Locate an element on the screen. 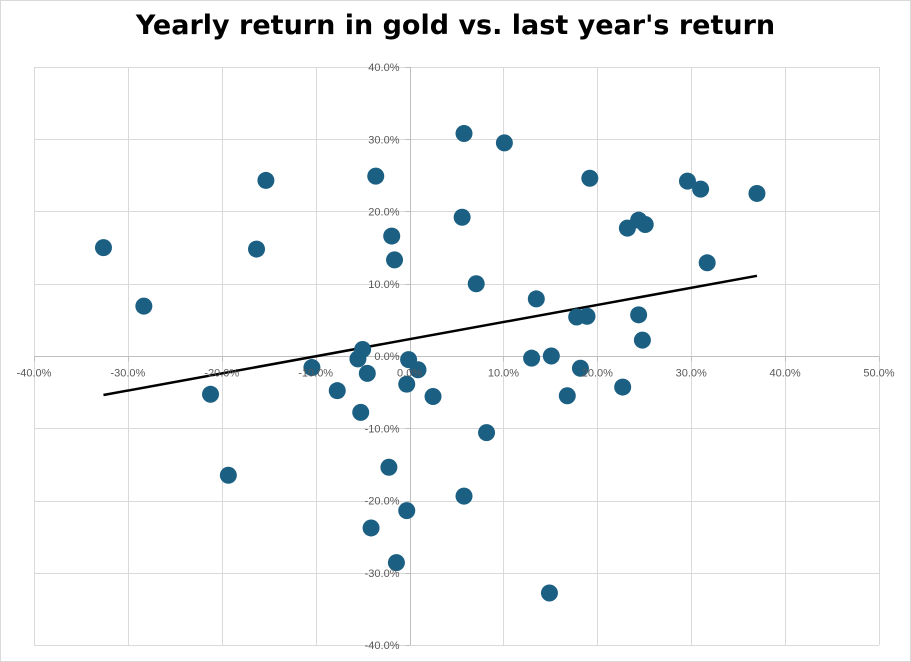  x-tick-label: -10.0% is located at coordinates (315, 374).